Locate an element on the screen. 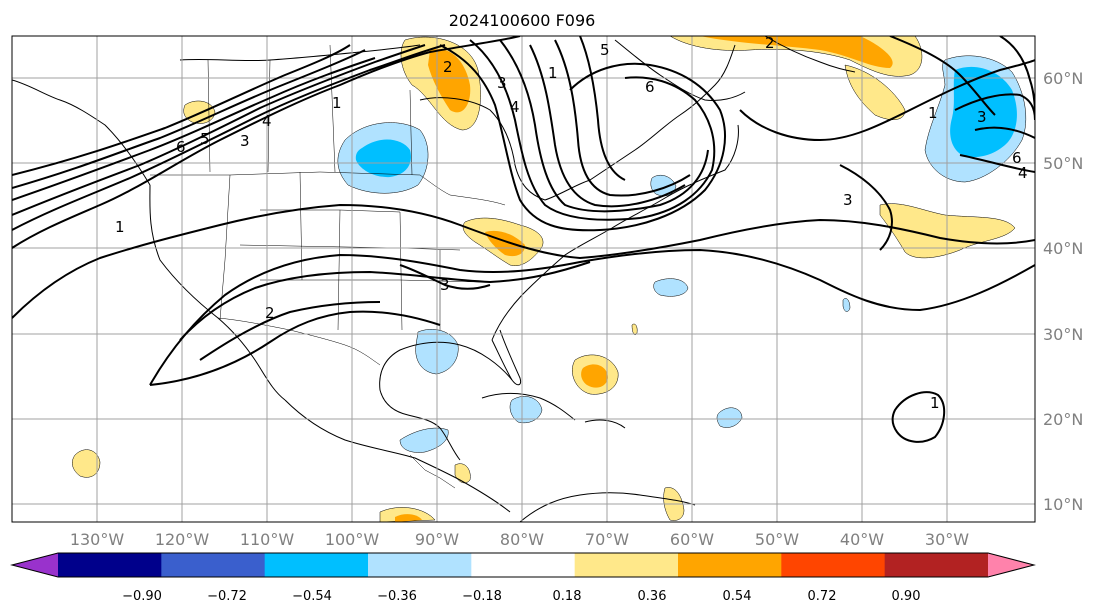  lon-label: 30°W is located at coordinates (947, 539).